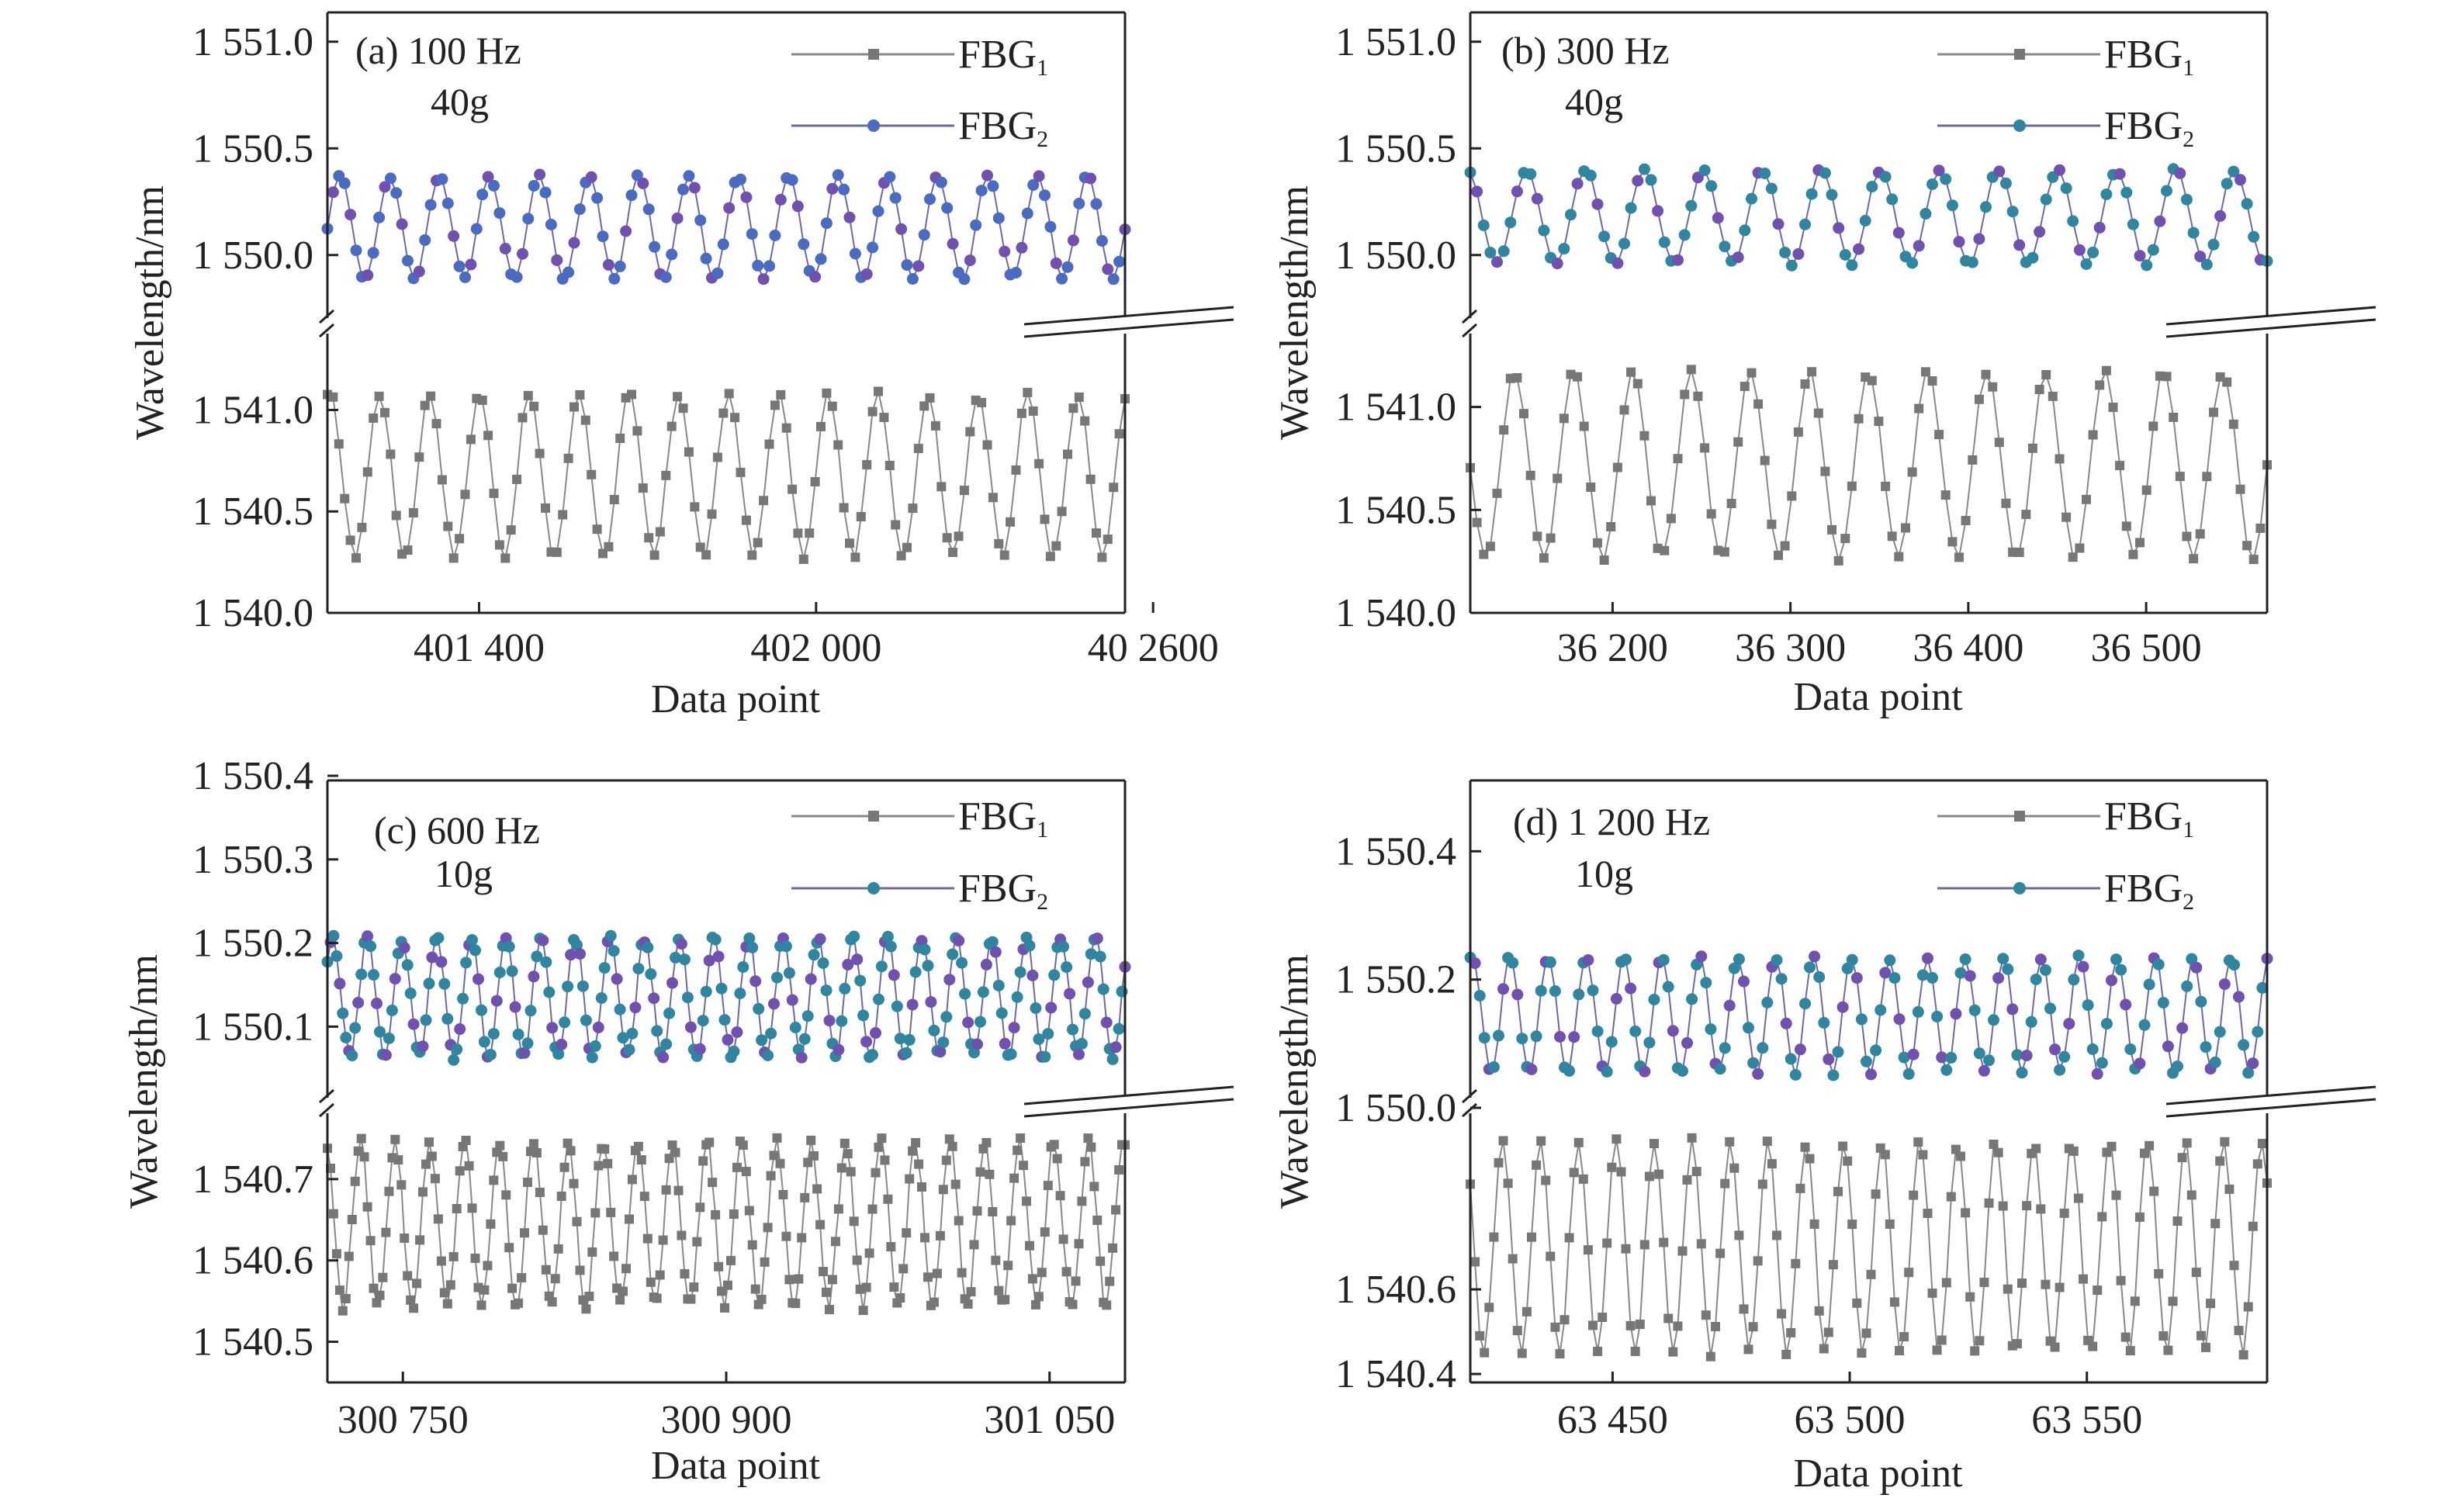 This screenshot has height=1512, width=2444. What do you see at coordinates (1585, 50) in the screenshot?
I see `panel-label: (b) 300 Hz` at bounding box center [1585, 50].